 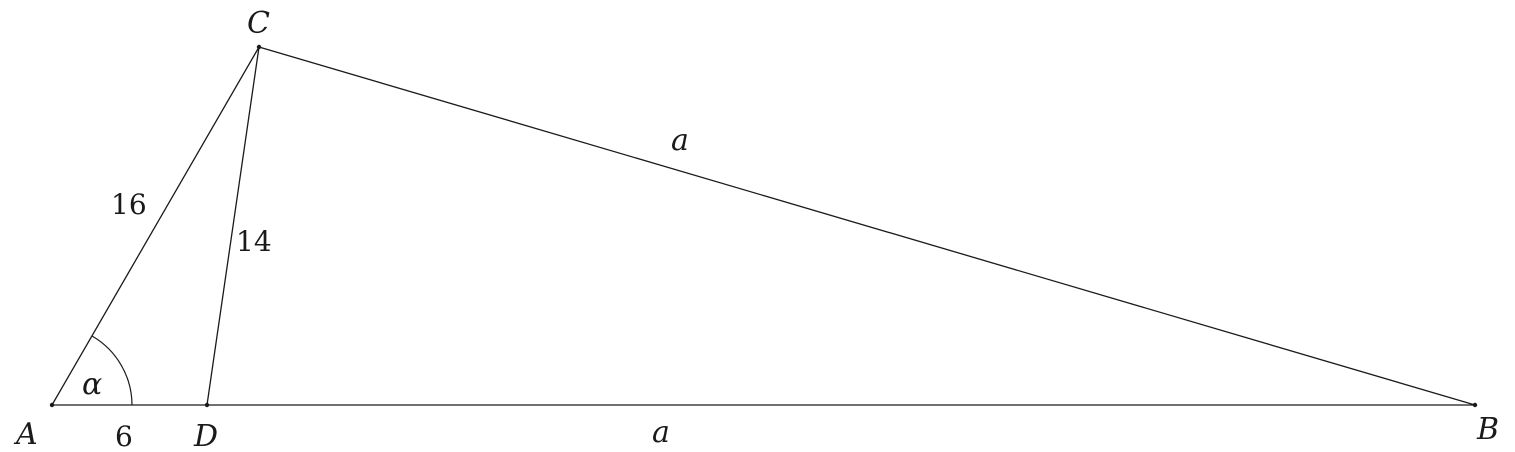 I want to click on side-label-cd: 14, so click(x=254, y=241).